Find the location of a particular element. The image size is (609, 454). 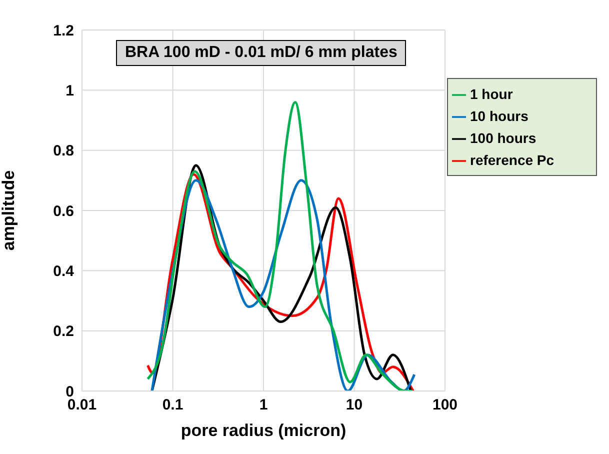

legend-label: 1 hour is located at coordinates (491, 94).